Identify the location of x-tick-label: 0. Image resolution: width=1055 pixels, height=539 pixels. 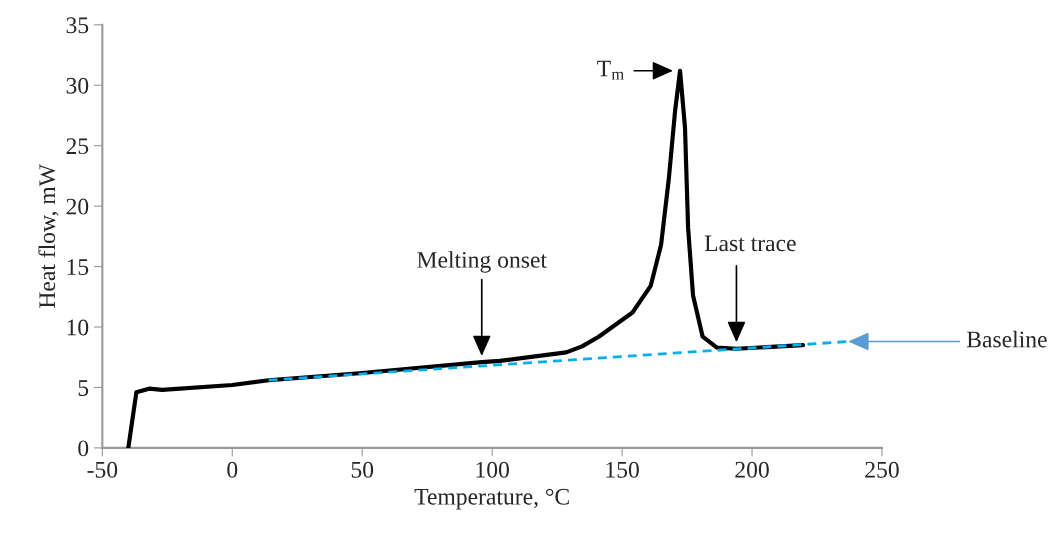
(232, 469).